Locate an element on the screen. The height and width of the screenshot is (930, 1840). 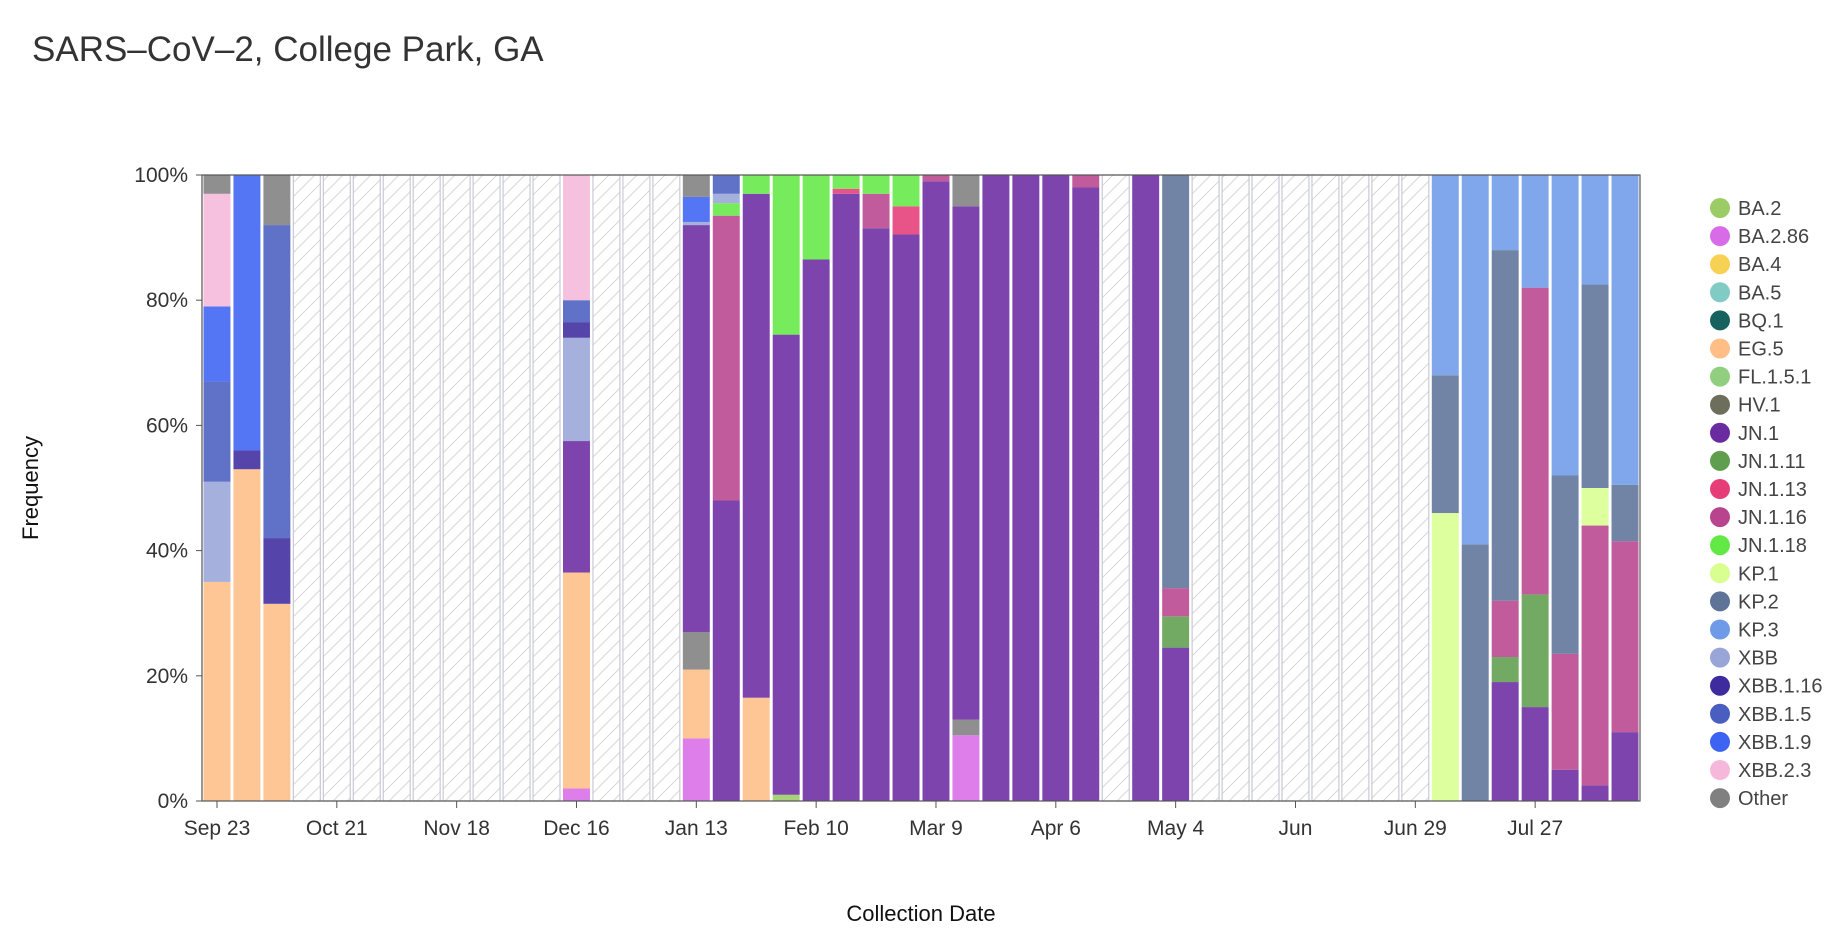
legend-label: BA.5 is located at coordinates (1759, 293).